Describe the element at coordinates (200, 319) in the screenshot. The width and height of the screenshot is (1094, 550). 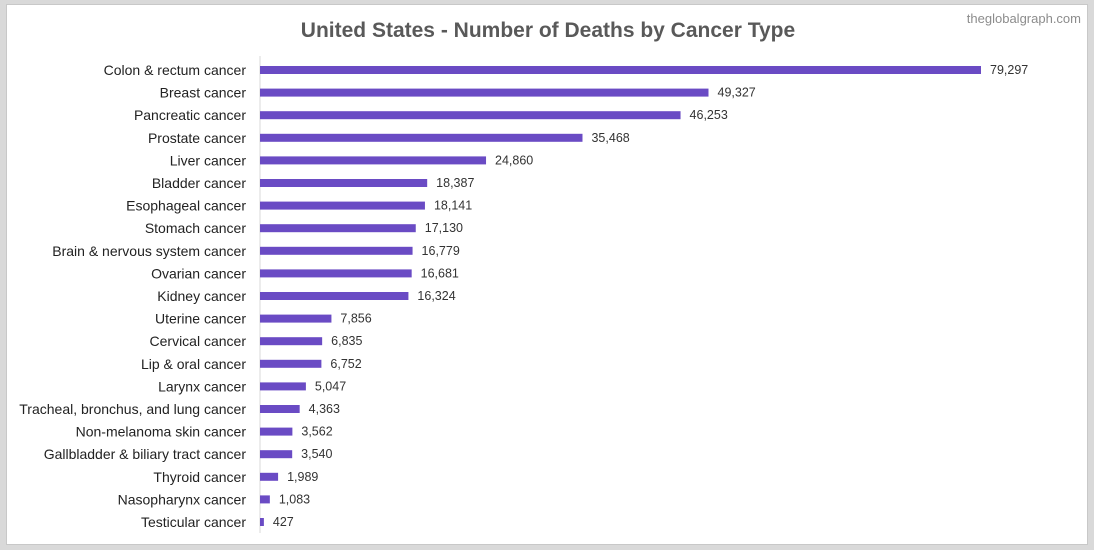
I see `category-label: Uterine cancer` at that location.